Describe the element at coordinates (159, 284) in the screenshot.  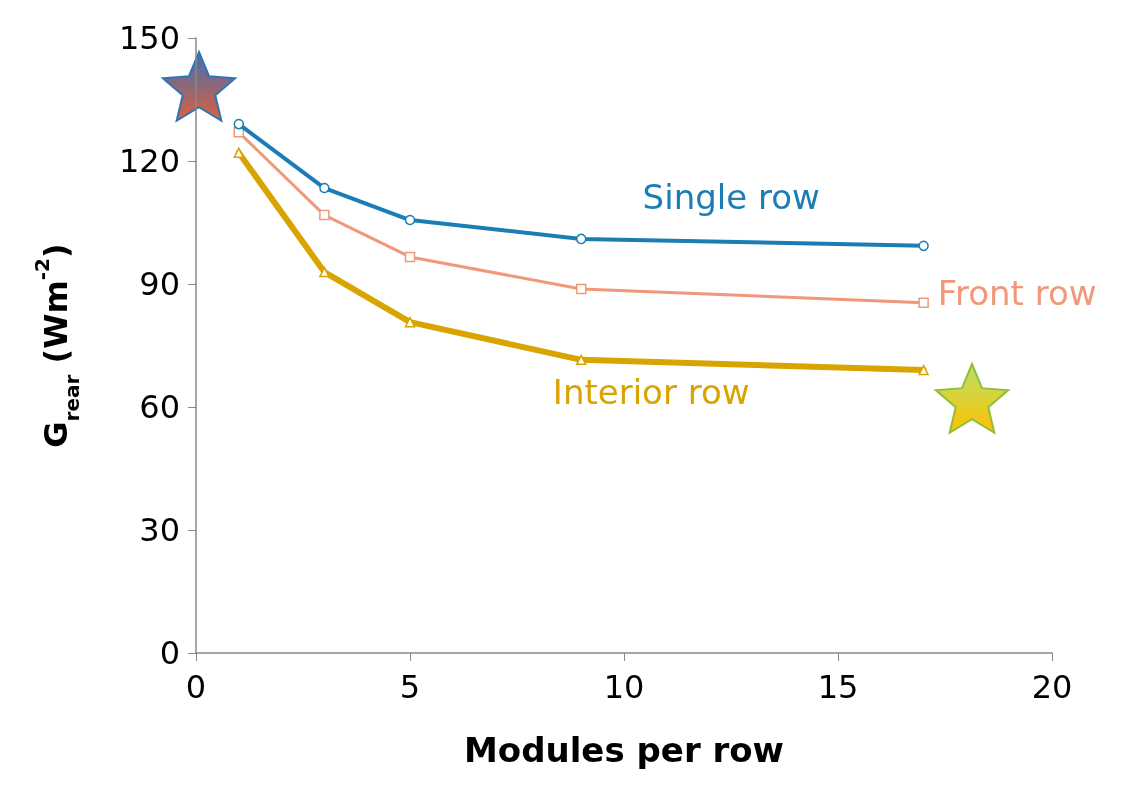
I see `y-tick-label: 90` at that location.